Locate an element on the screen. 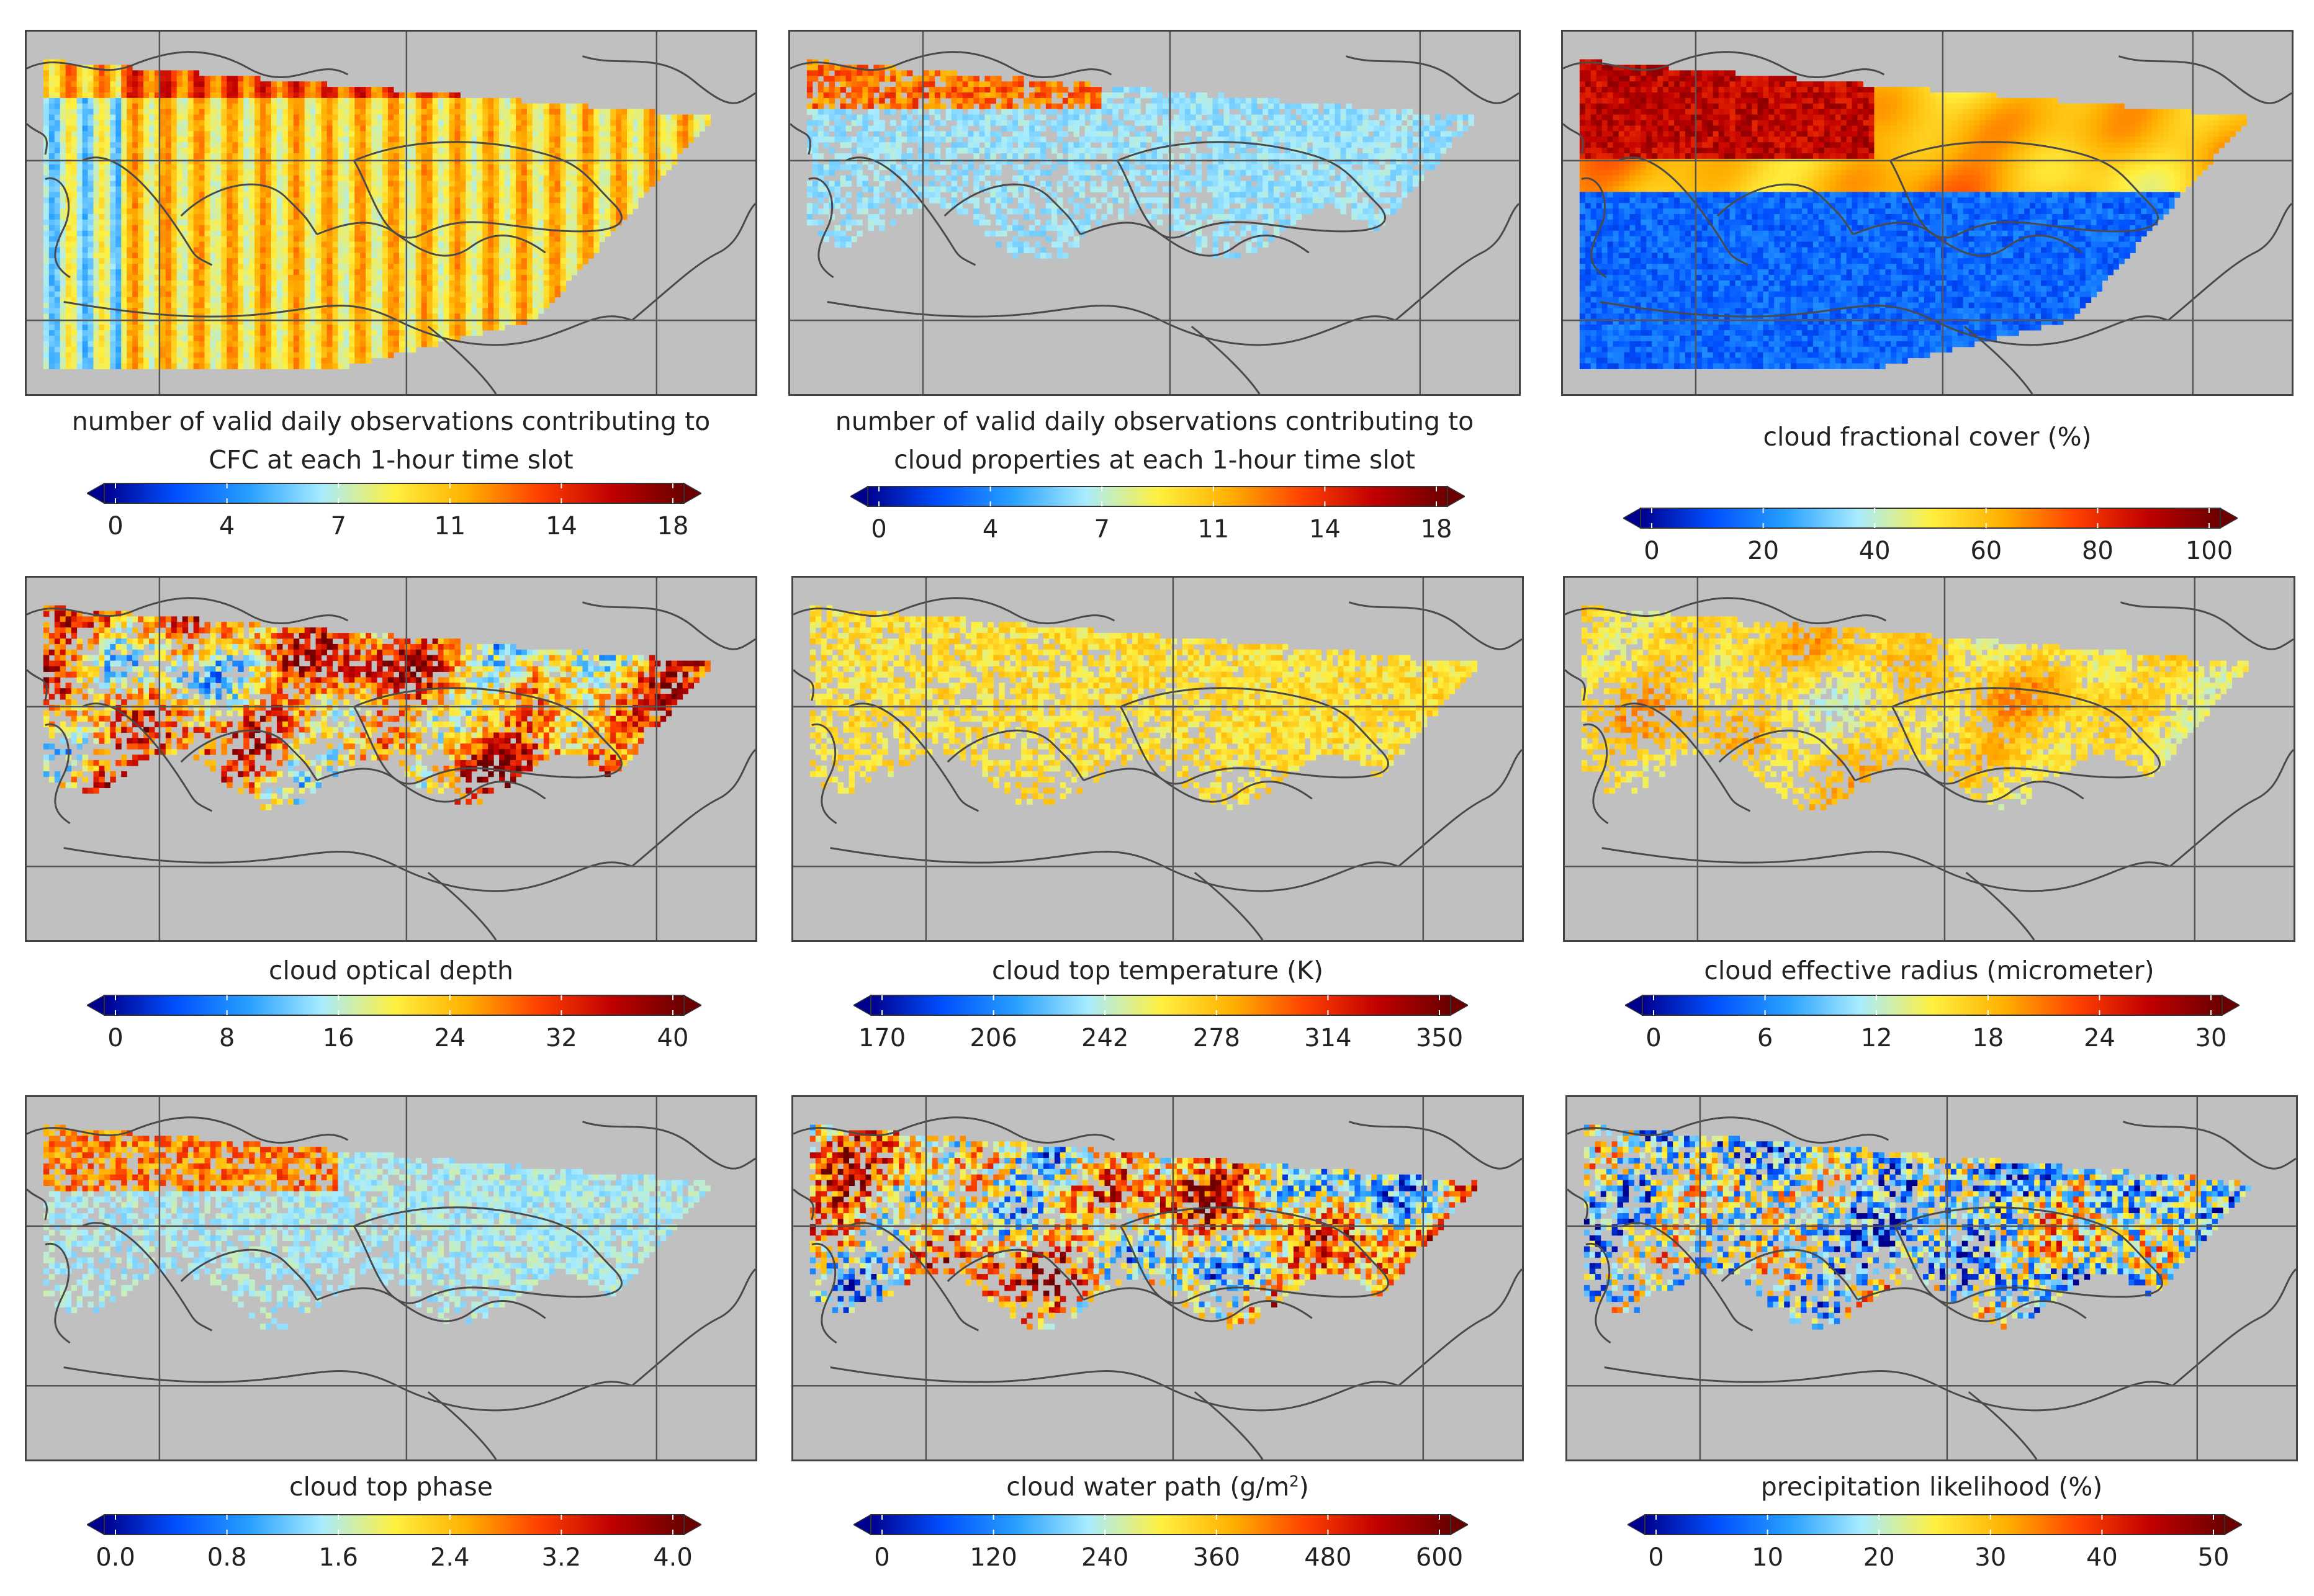 The height and width of the screenshot is (1596, 2314). colorbar: 0 6 12 18 24 30 is located at coordinates (1933, 1026).